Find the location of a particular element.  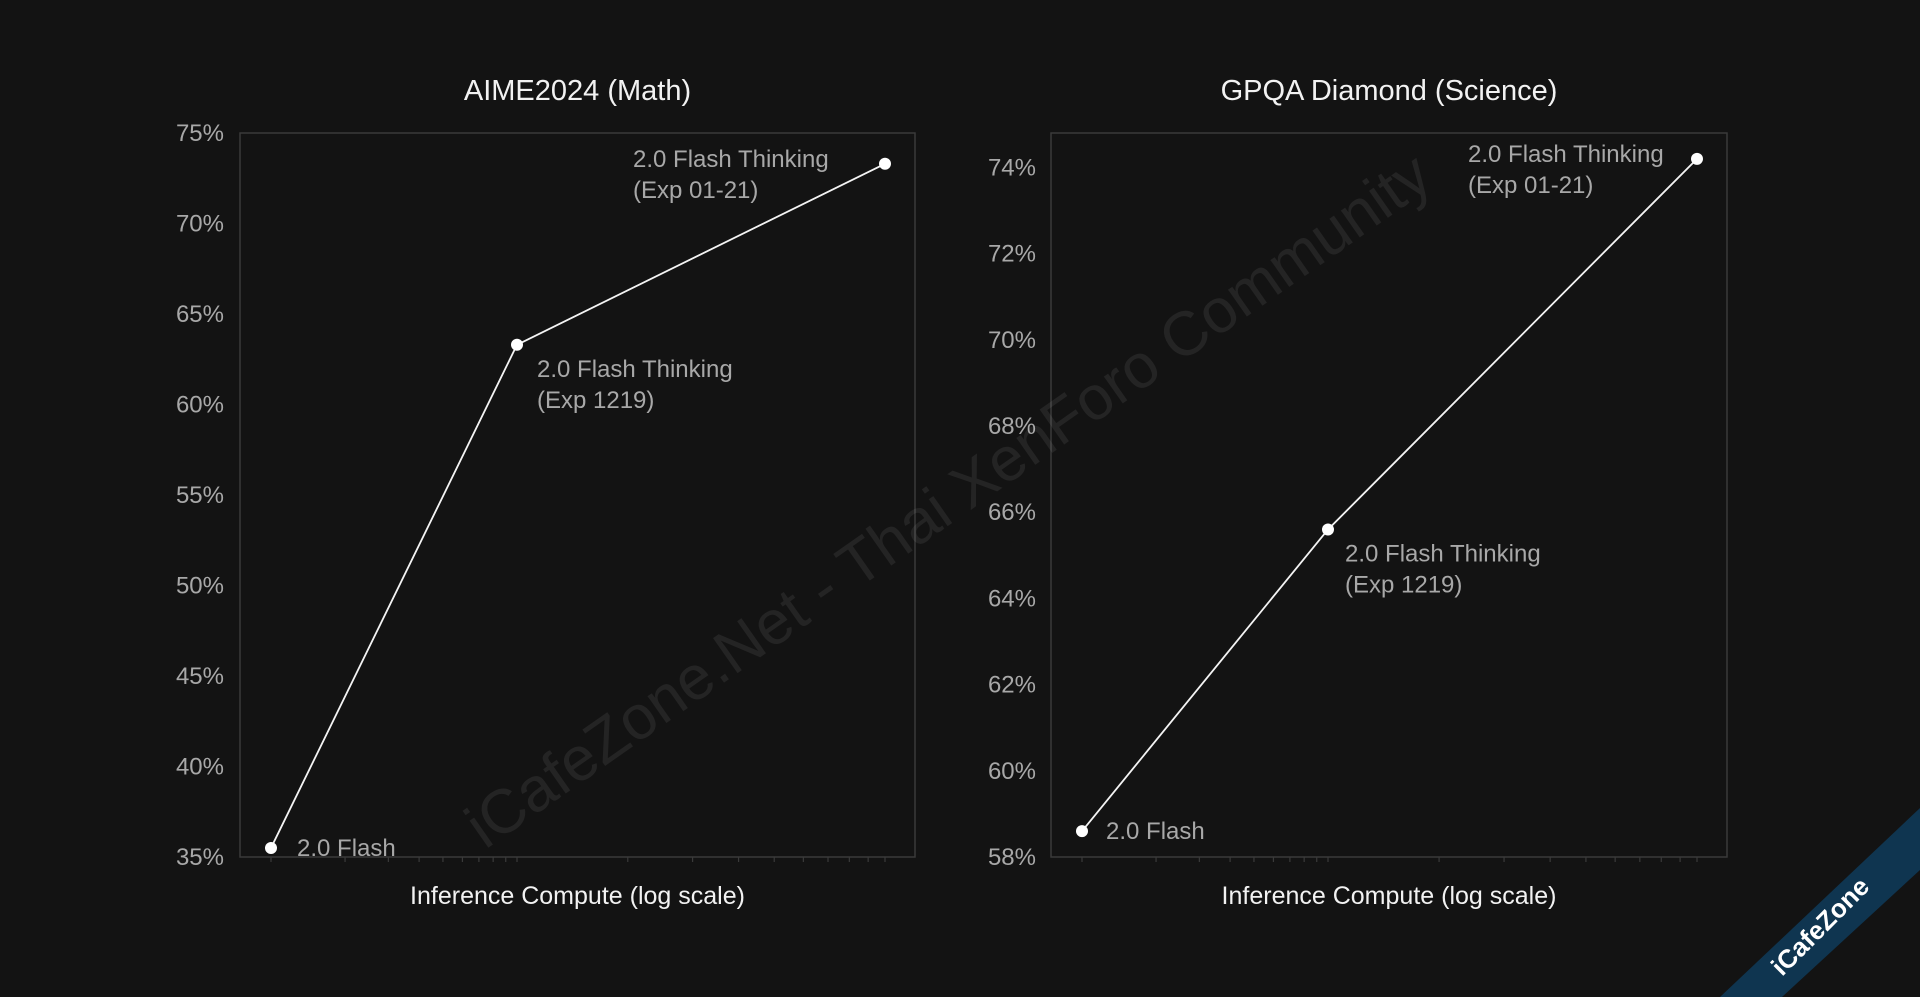

corner-watermark-badge: iCafeZone is located at coordinates (1820, 902).